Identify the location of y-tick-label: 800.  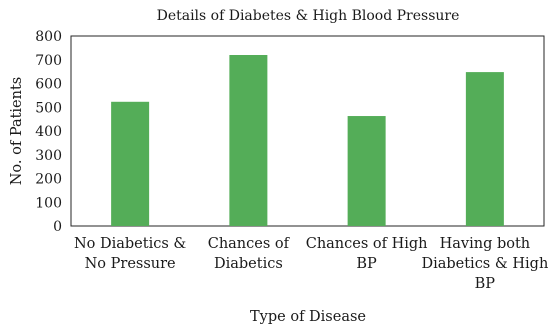
(48, 37).